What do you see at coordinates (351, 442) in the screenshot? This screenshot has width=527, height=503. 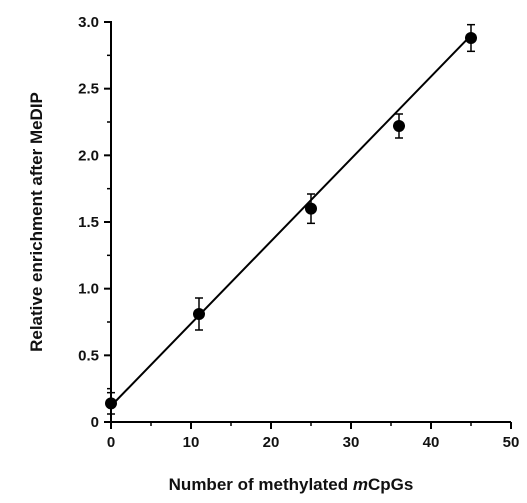 I see `x-tick-label: 30` at bounding box center [351, 442].